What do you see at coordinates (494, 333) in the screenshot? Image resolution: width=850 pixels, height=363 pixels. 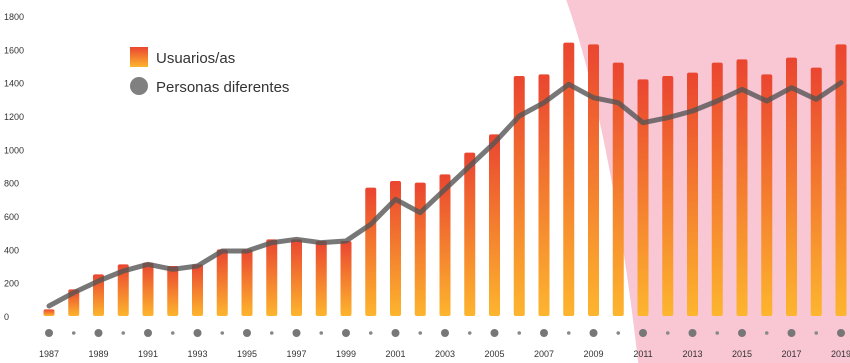 I see `x-marker-2005` at bounding box center [494, 333].